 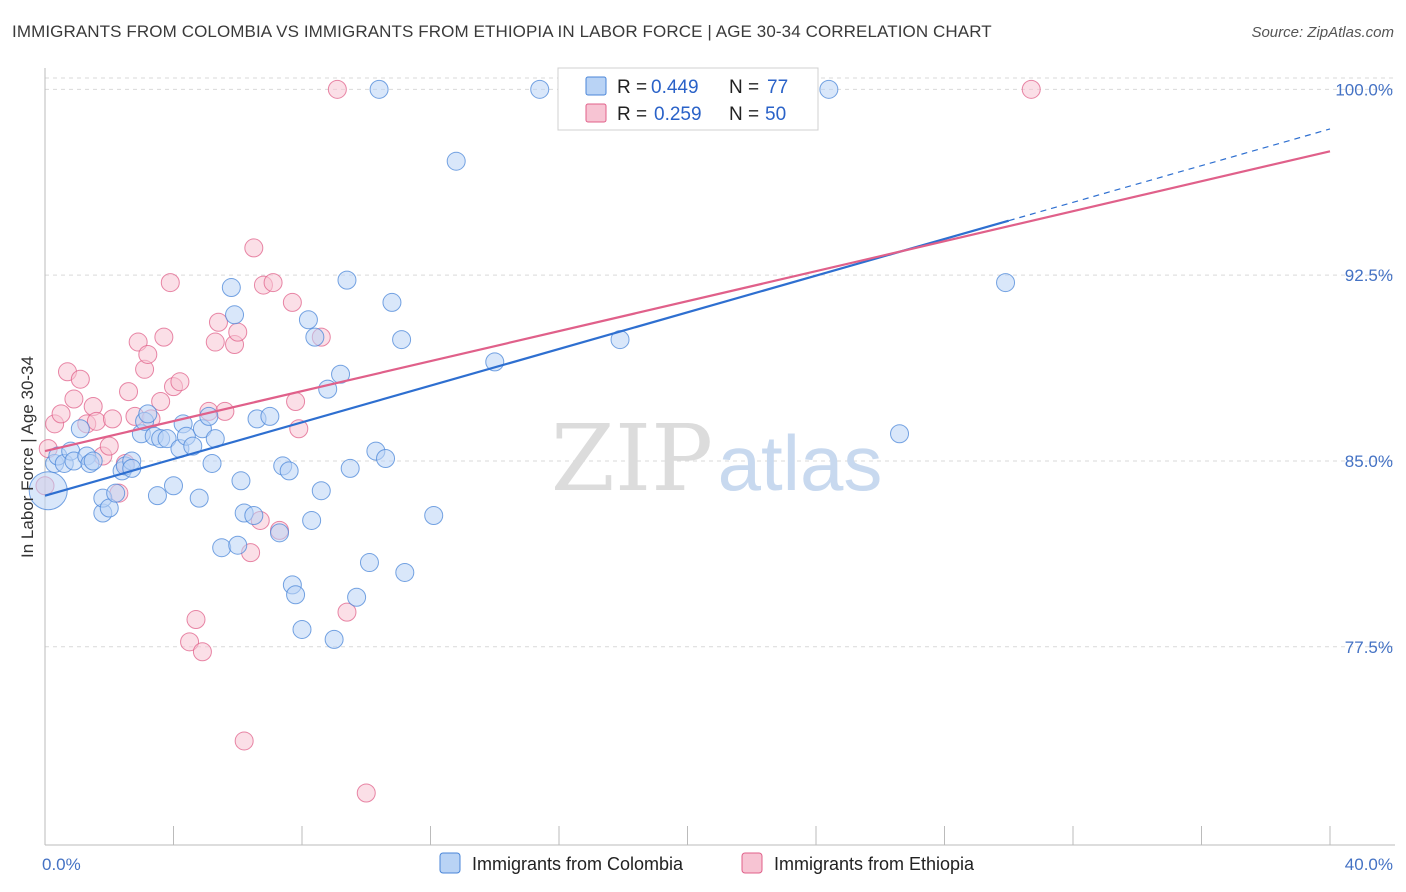 I want to click on y-tick-label: 92.5%, so click(x=1369, y=275).